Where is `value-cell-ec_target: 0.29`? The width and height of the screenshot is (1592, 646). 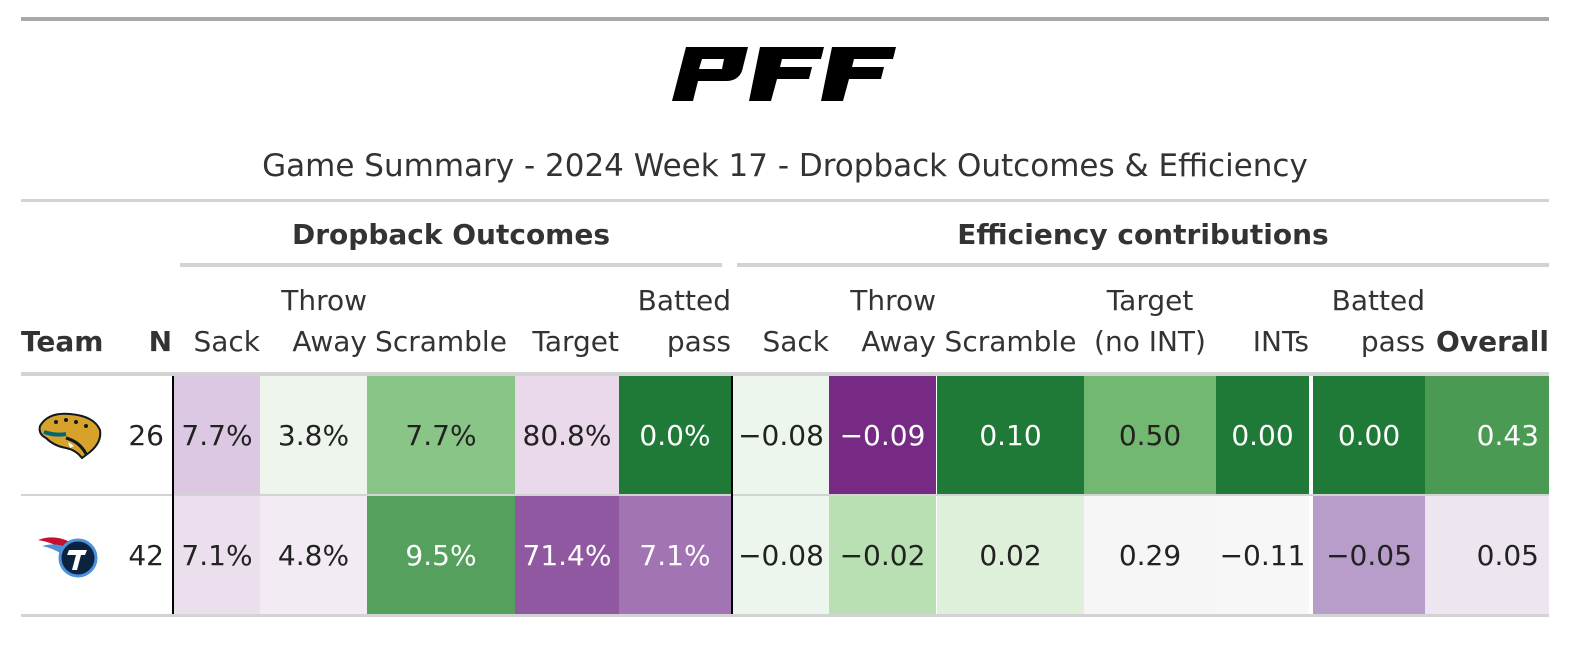 value-cell-ec_target: 0.29 is located at coordinates (1150, 555).